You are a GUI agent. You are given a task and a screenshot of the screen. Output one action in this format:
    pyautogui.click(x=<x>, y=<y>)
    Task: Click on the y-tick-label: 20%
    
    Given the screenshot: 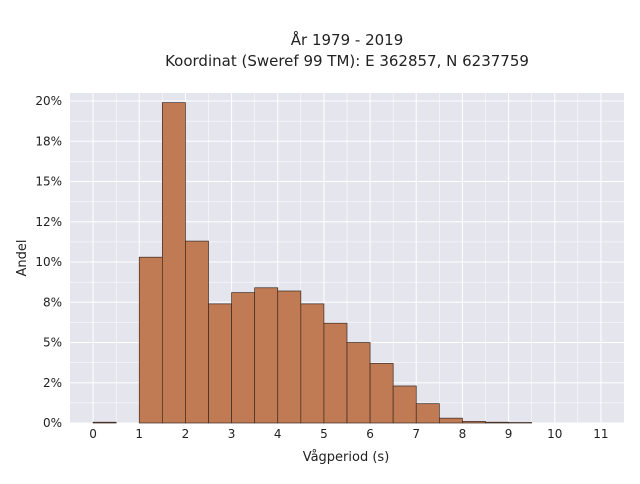 What is the action you would take?
    pyautogui.click(x=48, y=101)
    